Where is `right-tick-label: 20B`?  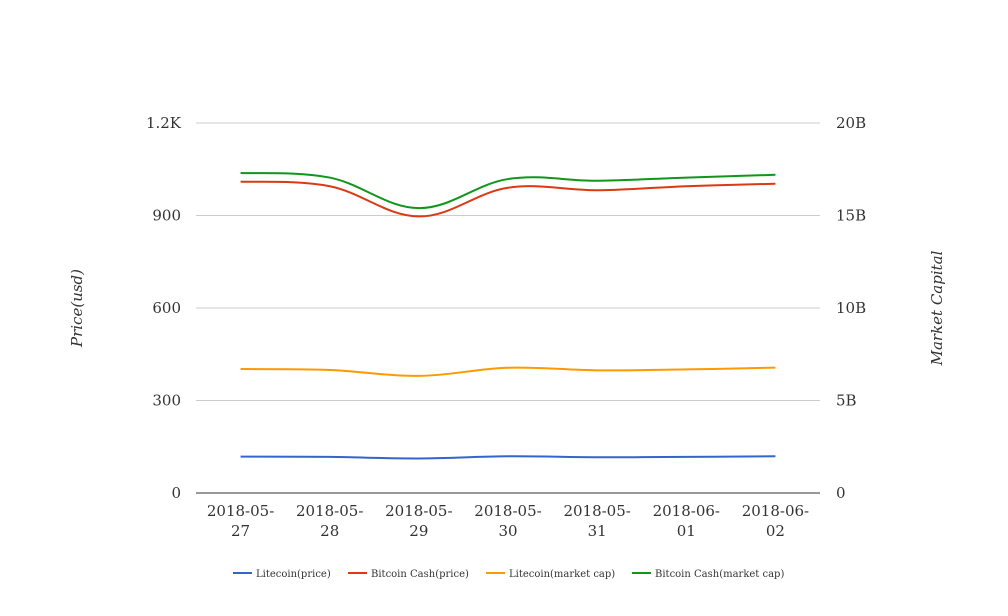
right-tick-label: 20B is located at coordinates (851, 123).